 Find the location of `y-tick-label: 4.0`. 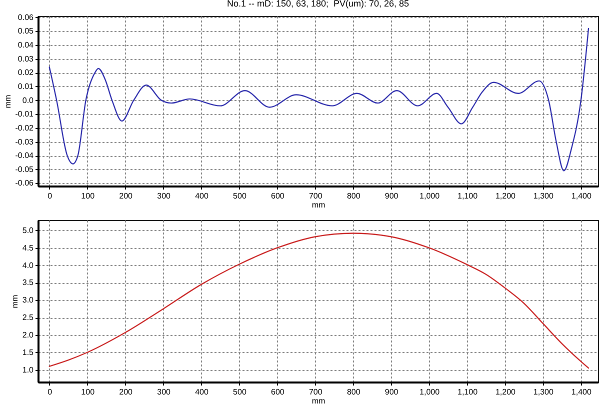

y-tick-label: 4.0 is located at coordinates (28, 265).